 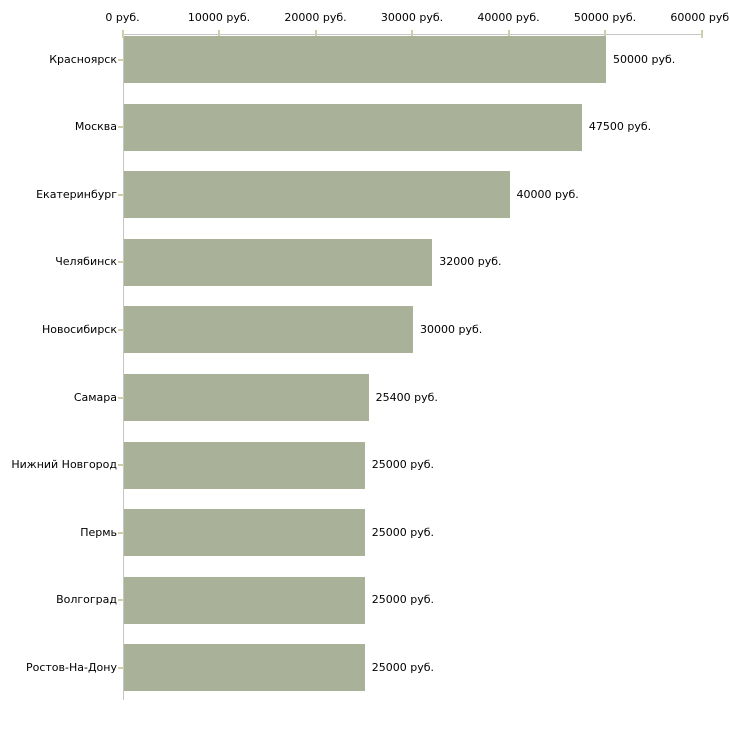 I want to click on x-axis-tick-label: 0 руб., so click(x=122, y=17).